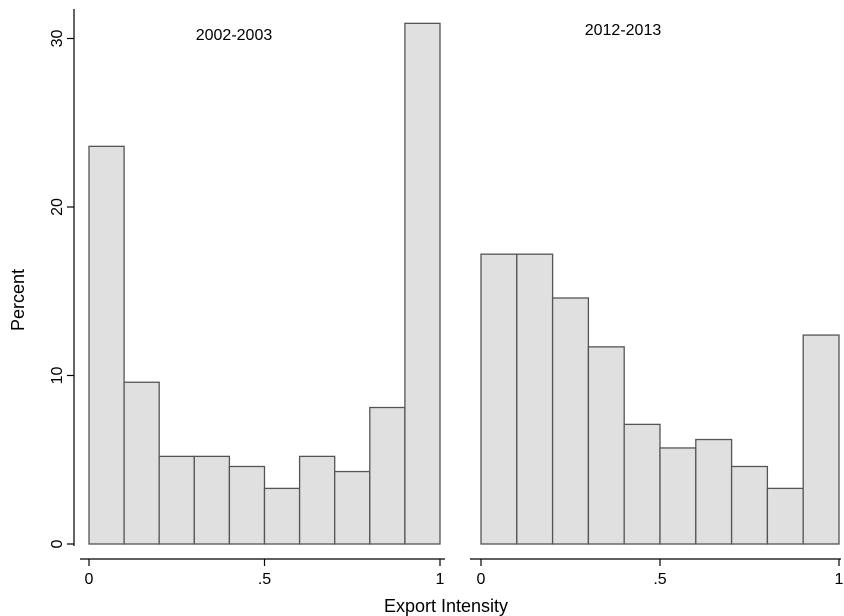 The width and height of the screenshot is (844, 616). I want to click on x-ticks-2002-2003: 0.5 1, so click(265, 573).